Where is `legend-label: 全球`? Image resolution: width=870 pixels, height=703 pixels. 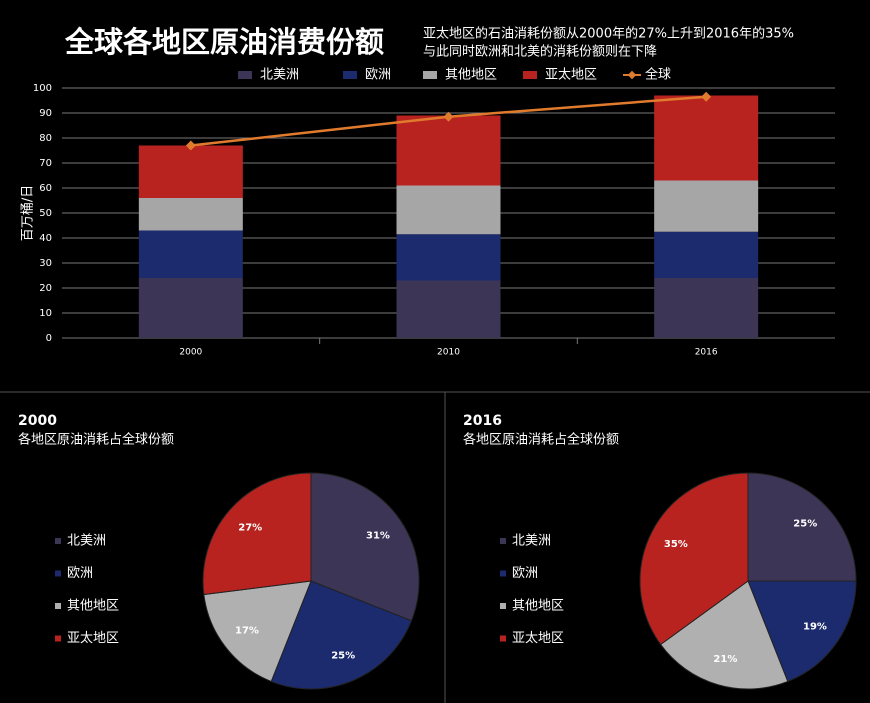
legend-label: 全球 is located at coordinates (658, 75).